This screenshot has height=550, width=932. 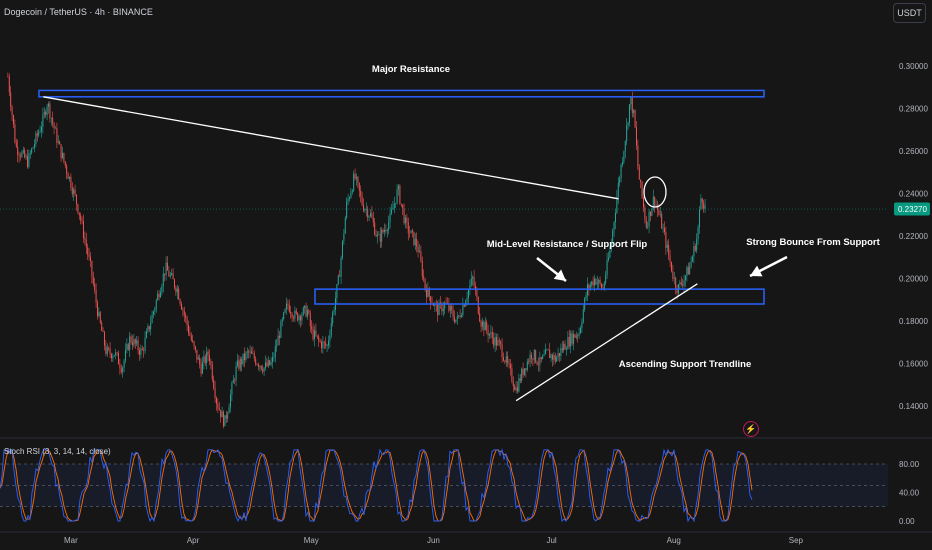 I want to click on price-tick-label: 0.16000, so click(x=913, y=364).